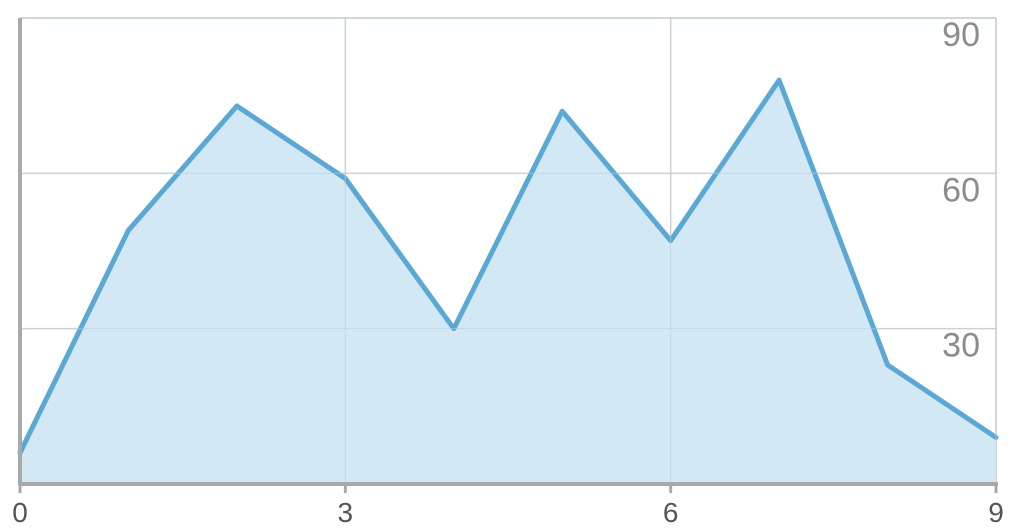 Image resolution: width=1024 pixels, height=528 pixels. I want to click on x-tick-label: 9, so click(996, 512).